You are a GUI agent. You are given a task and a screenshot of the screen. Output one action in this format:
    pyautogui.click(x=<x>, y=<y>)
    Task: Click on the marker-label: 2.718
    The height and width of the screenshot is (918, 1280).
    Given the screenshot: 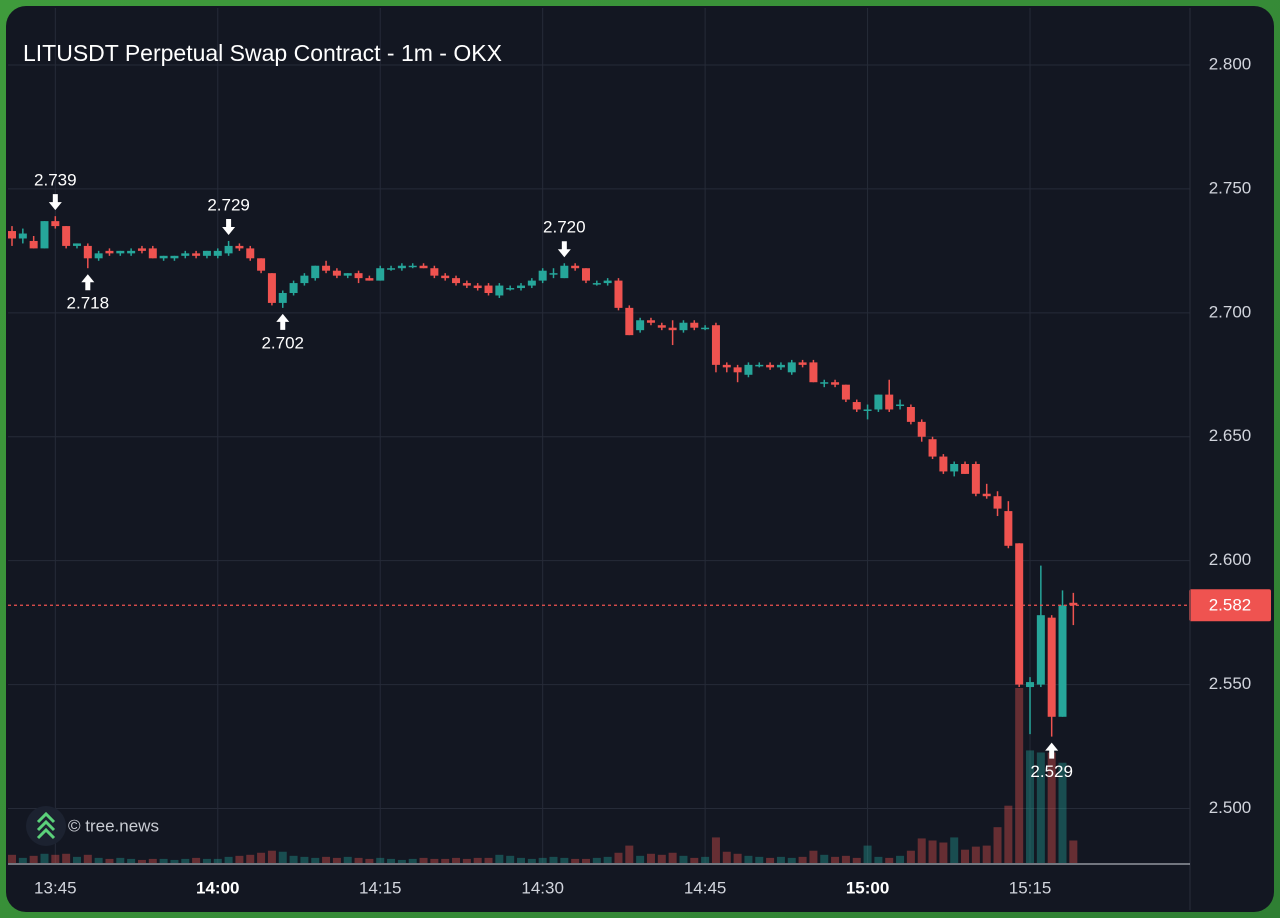 What is the action you would take?
    pyautogui.click(x=88, y=303)
    